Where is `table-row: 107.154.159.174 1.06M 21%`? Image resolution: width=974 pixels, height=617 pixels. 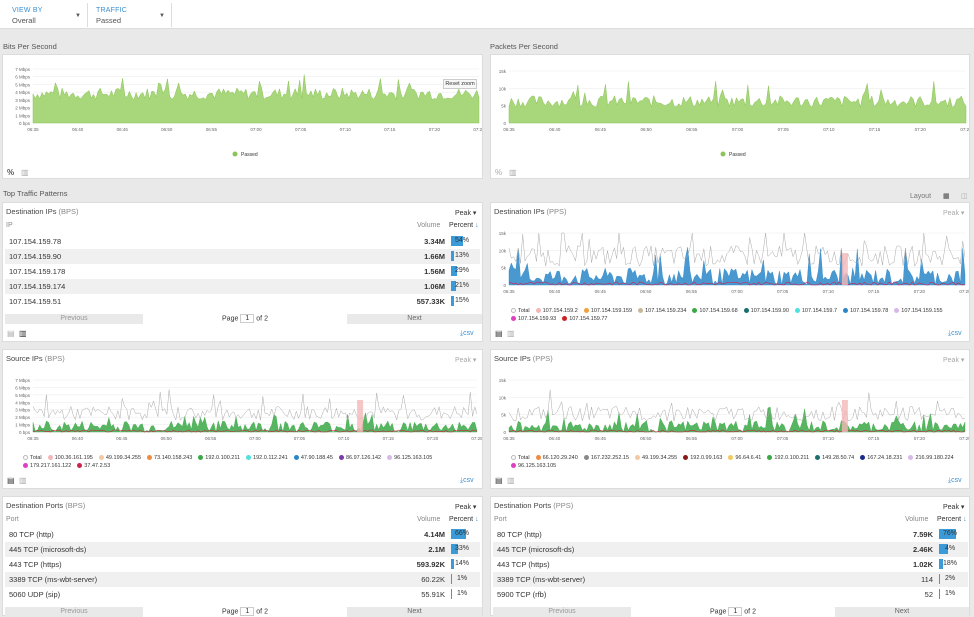
table-row: 107.154.159.174 1.06M 21% is located at coordinates (242, 286).